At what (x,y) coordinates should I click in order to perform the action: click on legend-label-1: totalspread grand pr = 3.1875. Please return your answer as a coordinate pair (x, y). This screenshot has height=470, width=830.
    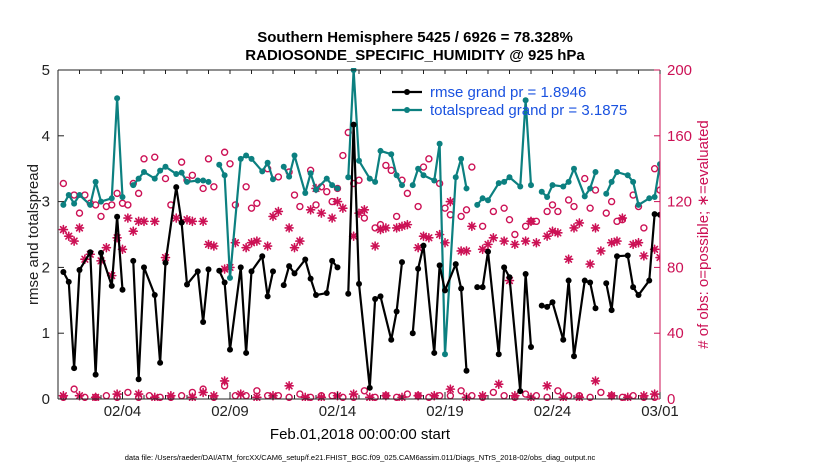
    Looking at the image, I should click on (528, 110).